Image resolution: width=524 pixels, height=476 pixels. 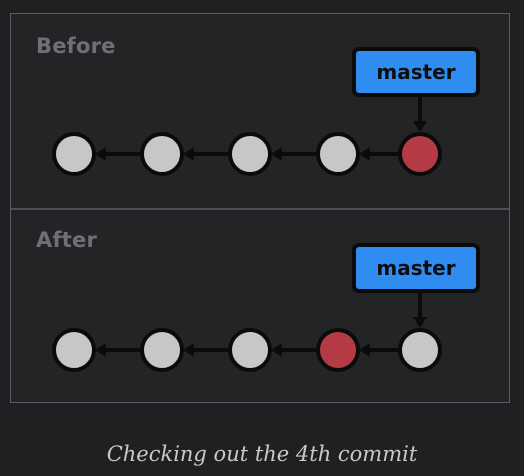 I want to click on figure-caption: Checking out the 4th commit, so click(x=262, y=454).